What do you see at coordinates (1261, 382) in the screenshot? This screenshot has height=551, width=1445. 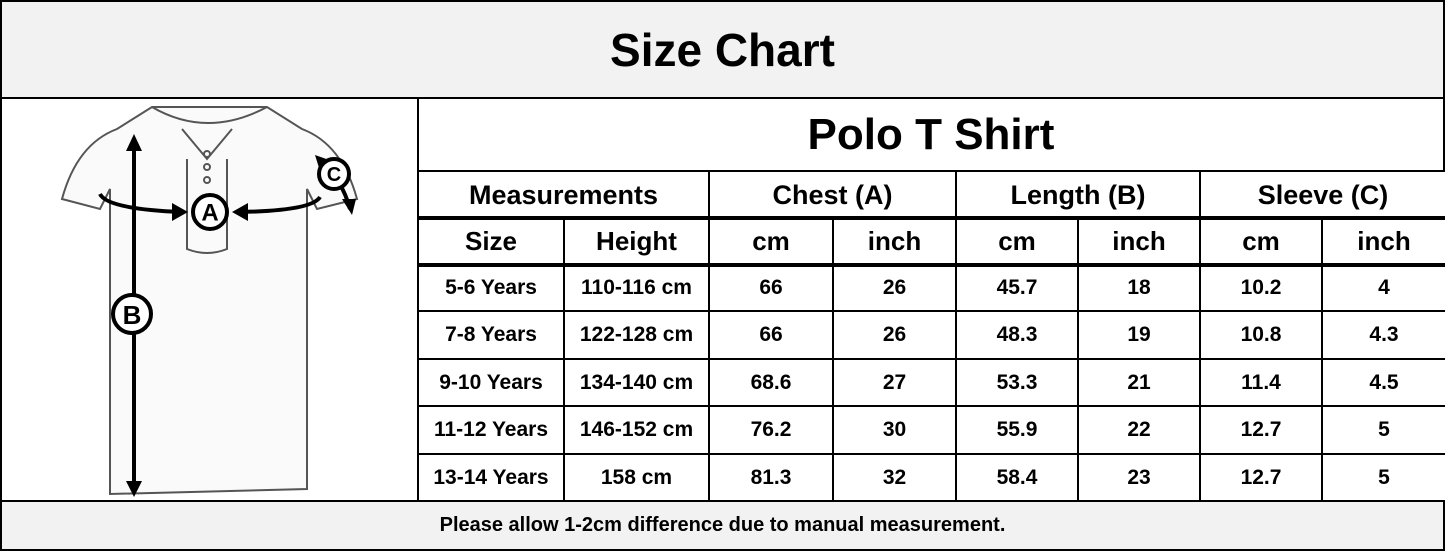 I see `table-cell: 11.4` at bounding box center [1261, 382].